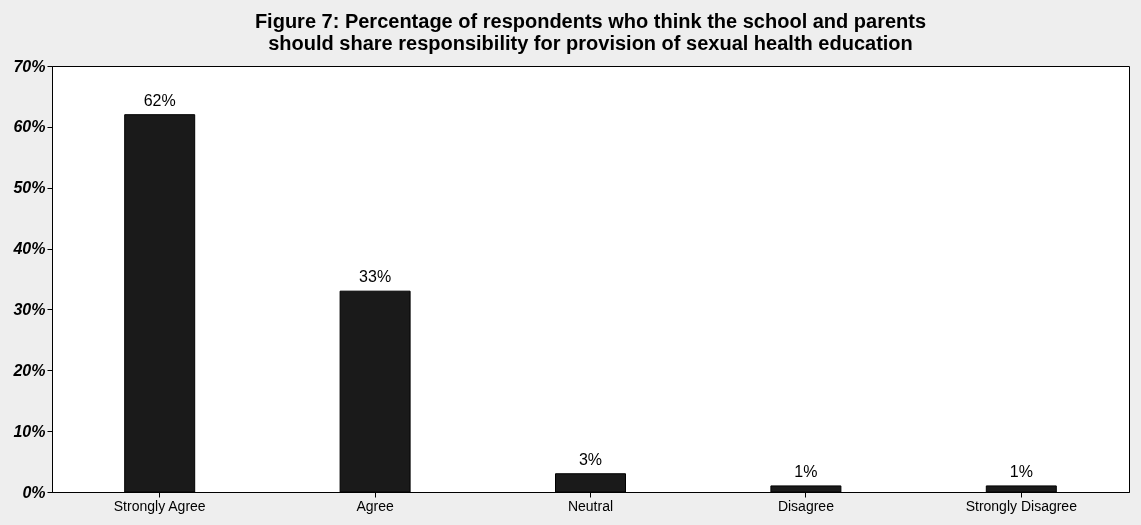  I want to click on x-tick-label: Disagree, so click(806, 505).